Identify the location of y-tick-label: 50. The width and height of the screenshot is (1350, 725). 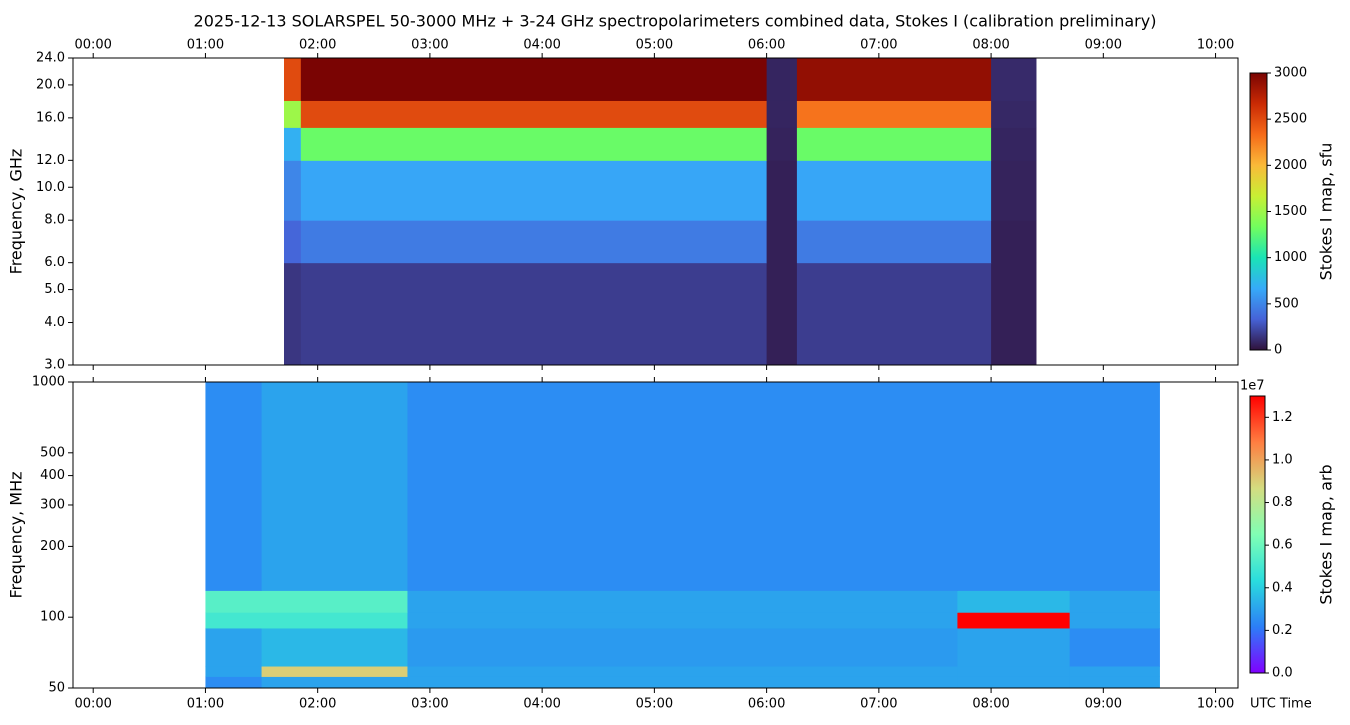
(56, 688).